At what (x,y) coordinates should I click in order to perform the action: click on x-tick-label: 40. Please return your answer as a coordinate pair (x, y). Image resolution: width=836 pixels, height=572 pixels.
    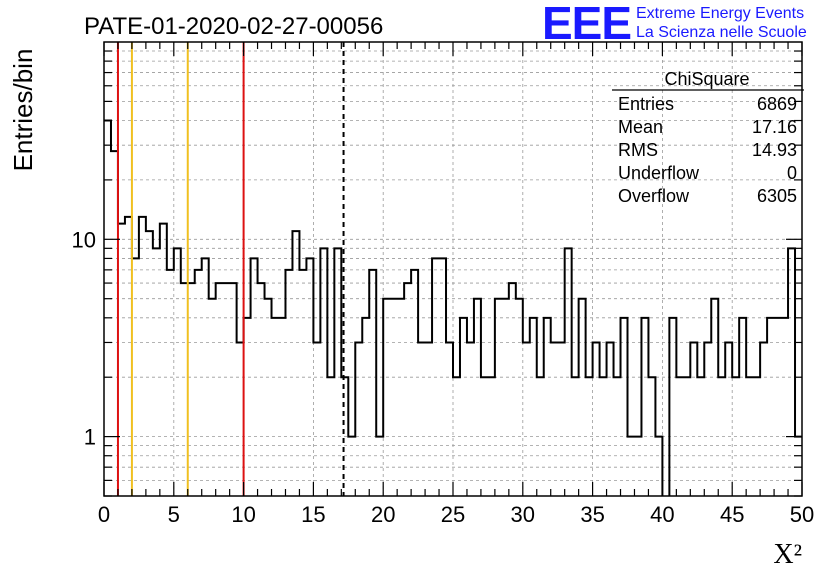
    Looking at the image, I should click on (662, 514).